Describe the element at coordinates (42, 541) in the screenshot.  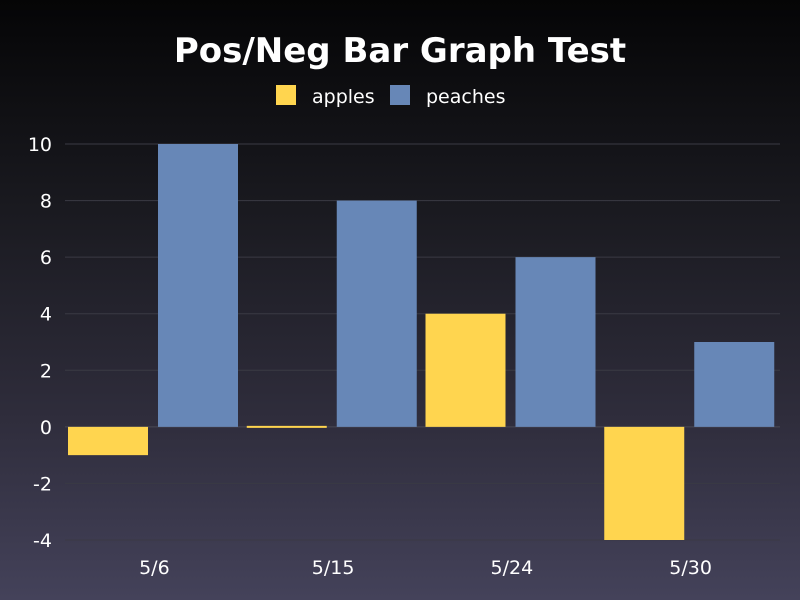
I see `y-tick-label: -4` at that location.